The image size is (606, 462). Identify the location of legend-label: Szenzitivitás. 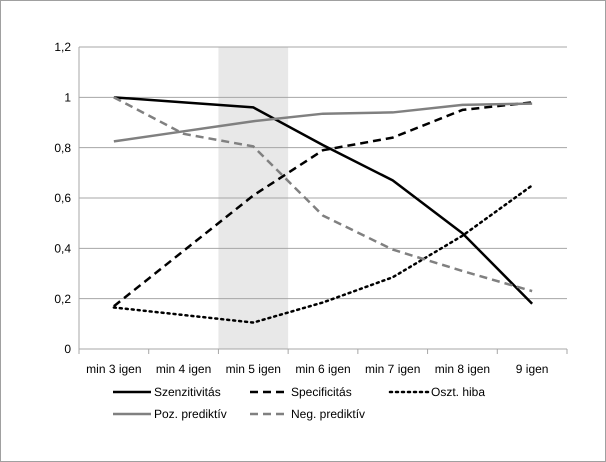
(187, 392).